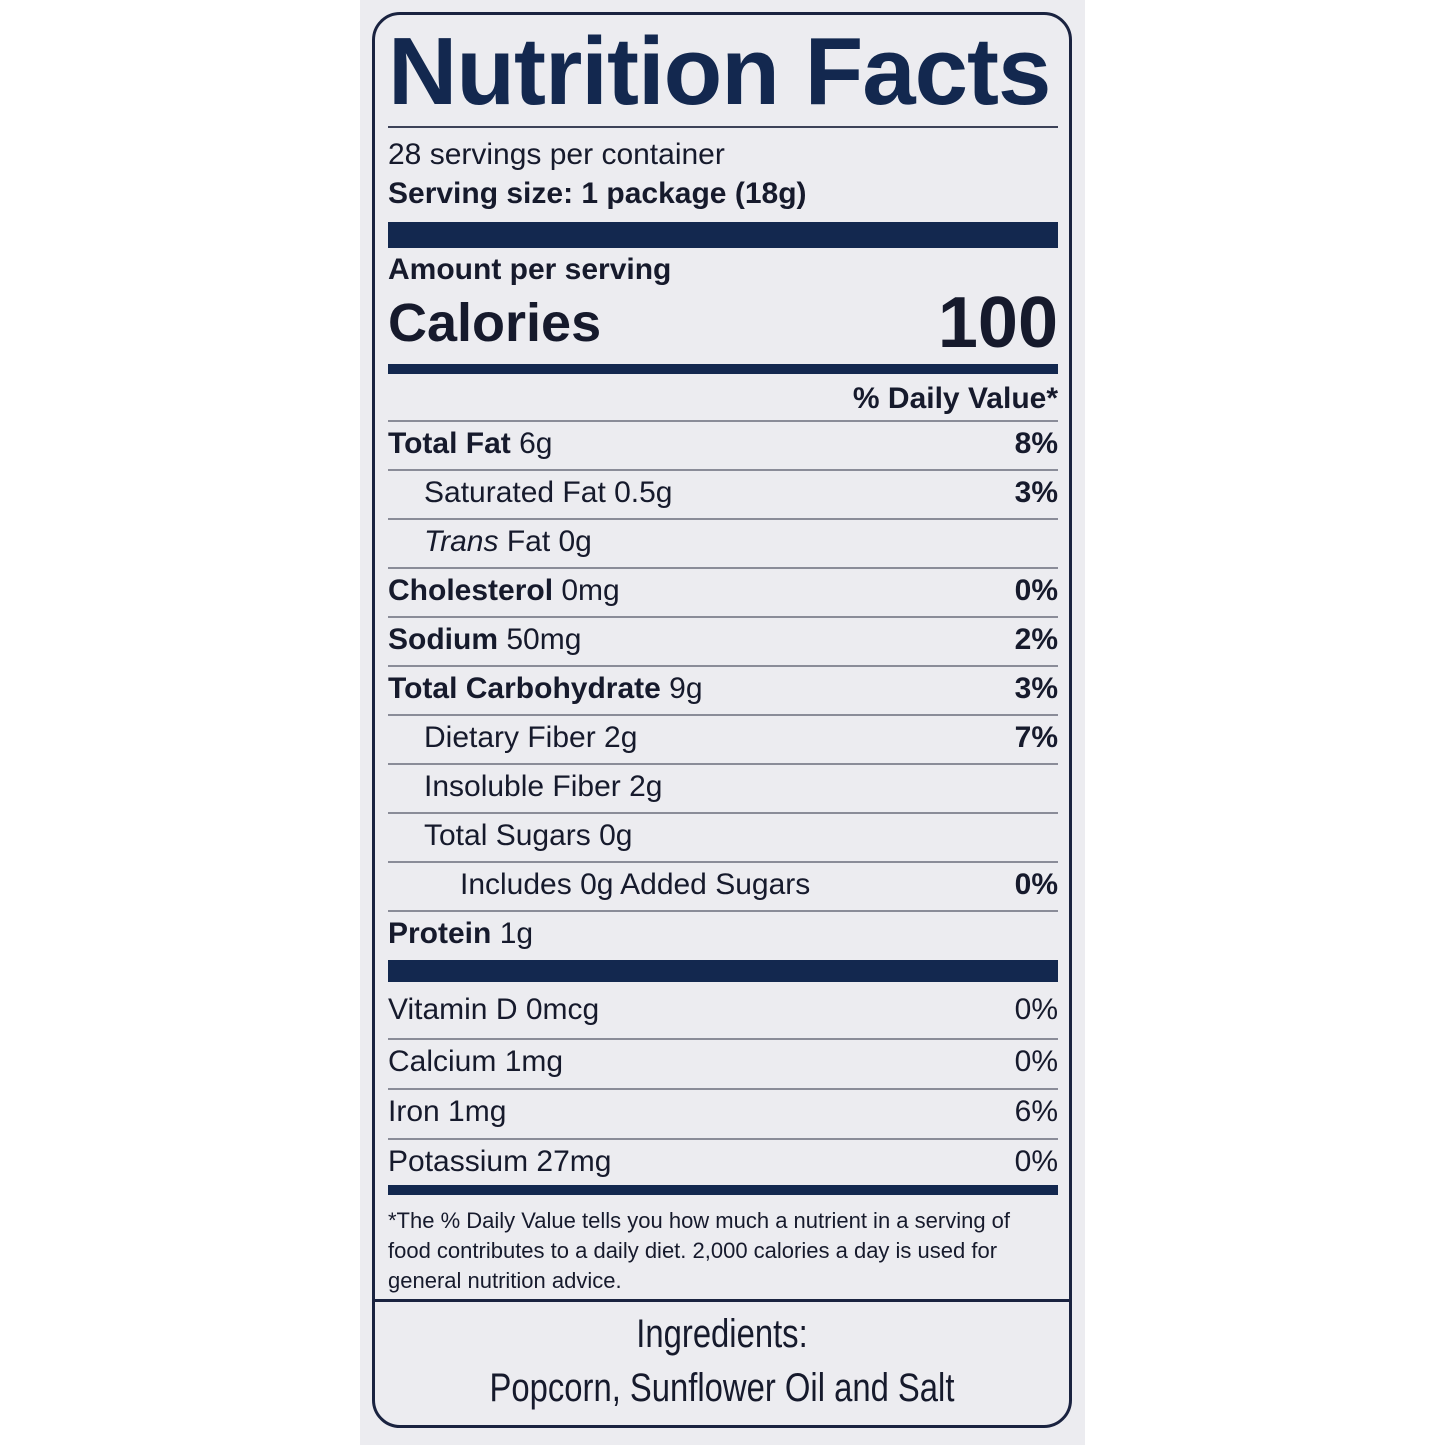  I want to click on nutrient-daily-value: 7%, so click(1036, 737).